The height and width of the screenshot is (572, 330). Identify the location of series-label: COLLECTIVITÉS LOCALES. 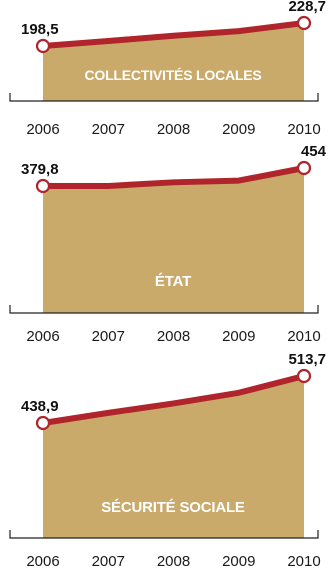
(172, 75).